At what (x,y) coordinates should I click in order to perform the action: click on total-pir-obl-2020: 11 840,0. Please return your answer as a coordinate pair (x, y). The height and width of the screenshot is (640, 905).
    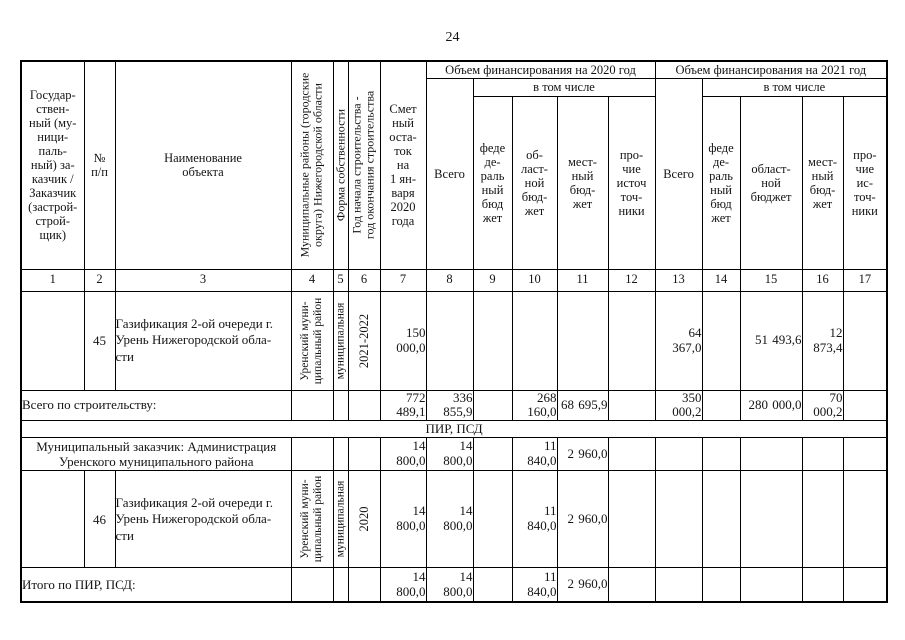
    Looking at the image, I should click on (534, 585).